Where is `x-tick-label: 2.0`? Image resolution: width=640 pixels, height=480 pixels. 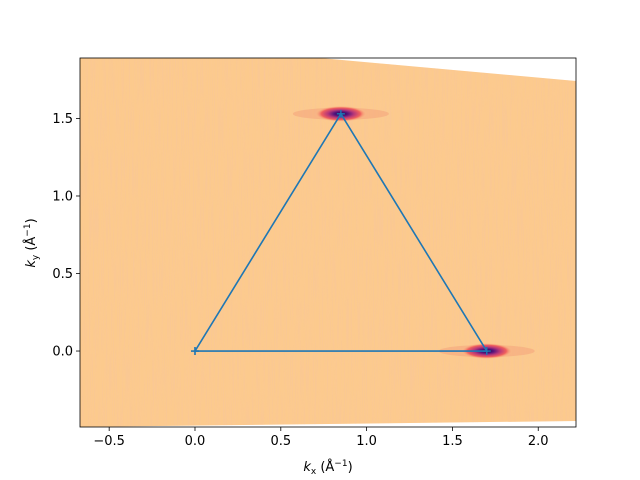
x-tick-label: 2.0 is located at coordinates (538, 441).